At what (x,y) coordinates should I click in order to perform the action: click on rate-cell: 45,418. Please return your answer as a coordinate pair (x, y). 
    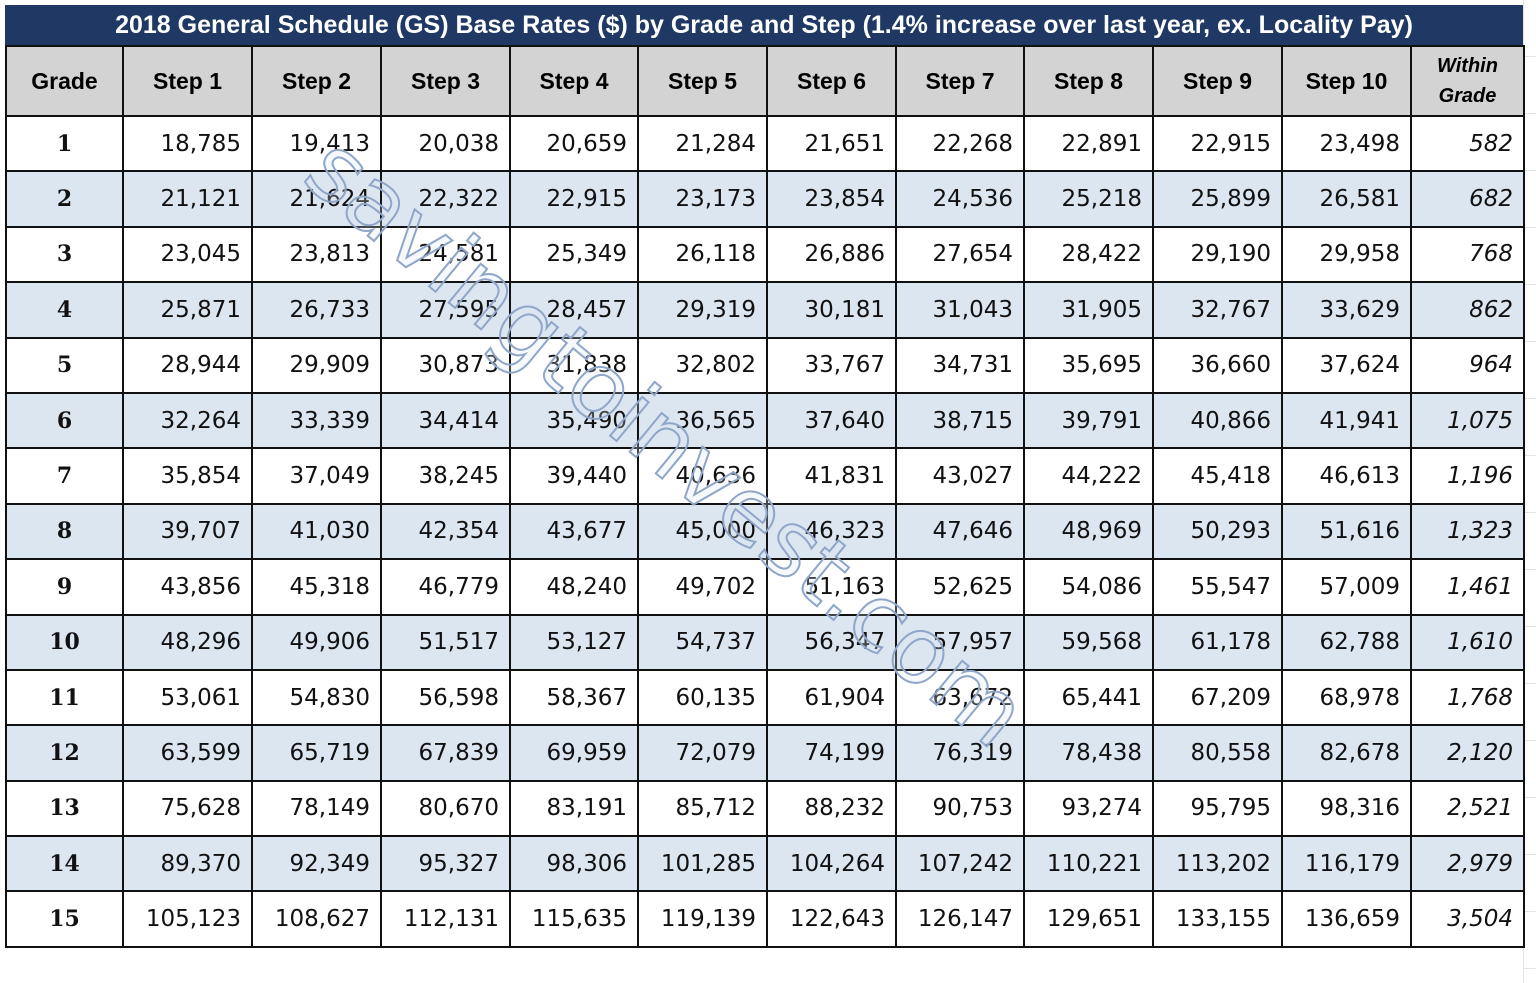
    Looking at the image, I should click on (1217, 476).